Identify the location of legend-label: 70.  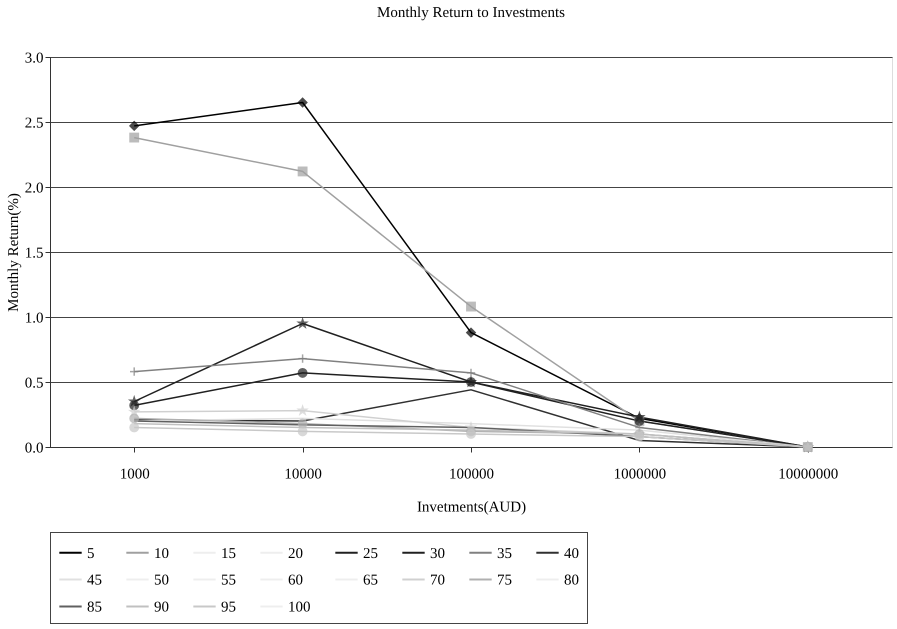
(437, 580).